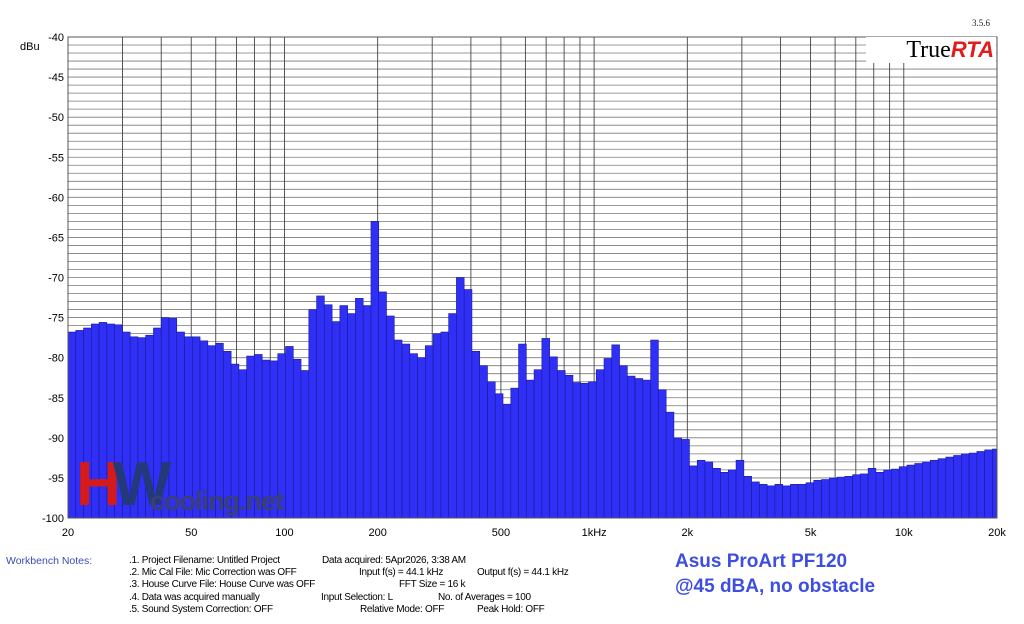 The height and width of the screenshot is (624, 1024). What do you see at coordinates (594, 533) in the screenshot?
I see `x-tick-label: 1kHz` at bounding box center [594, 533].